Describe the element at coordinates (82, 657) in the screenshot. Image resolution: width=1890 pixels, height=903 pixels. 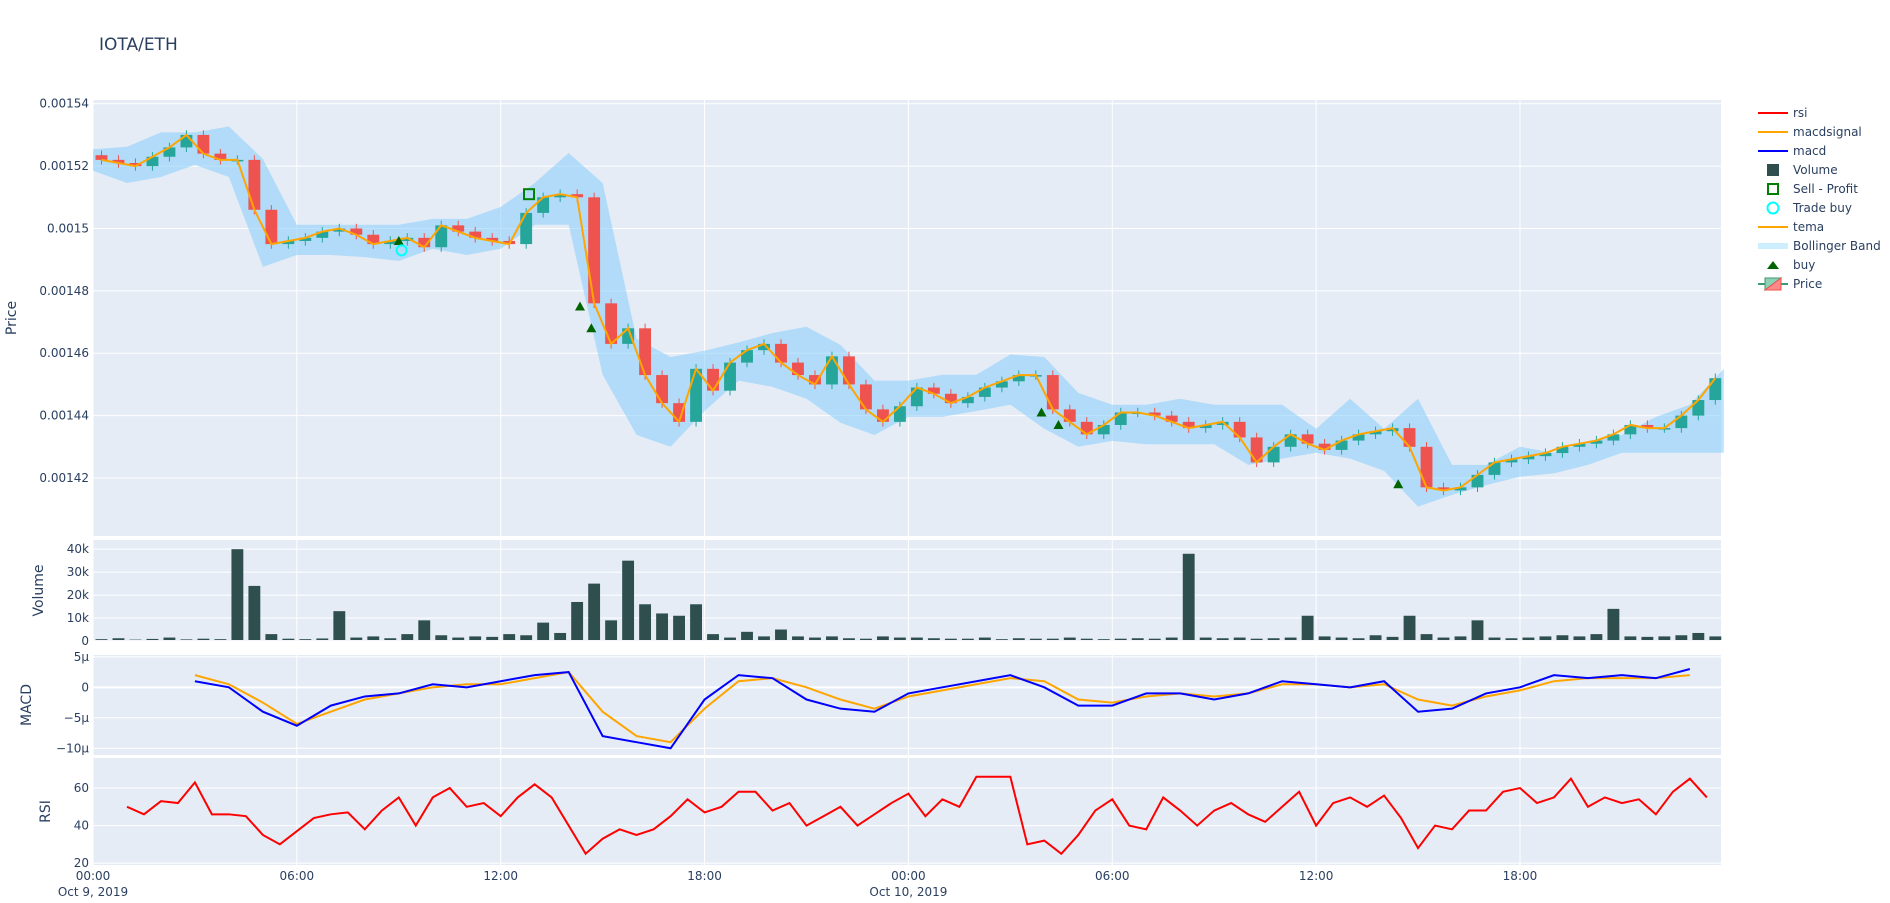
I see `y-tick-label-macd: 5μ` at that location.